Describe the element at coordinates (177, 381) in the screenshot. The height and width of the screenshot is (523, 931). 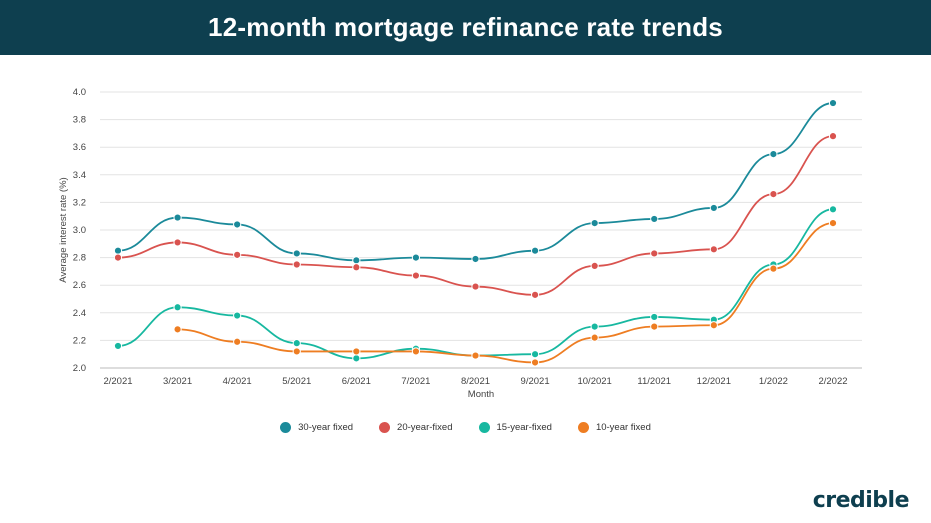
I see `x-tick-label: 3/2021` at that location.